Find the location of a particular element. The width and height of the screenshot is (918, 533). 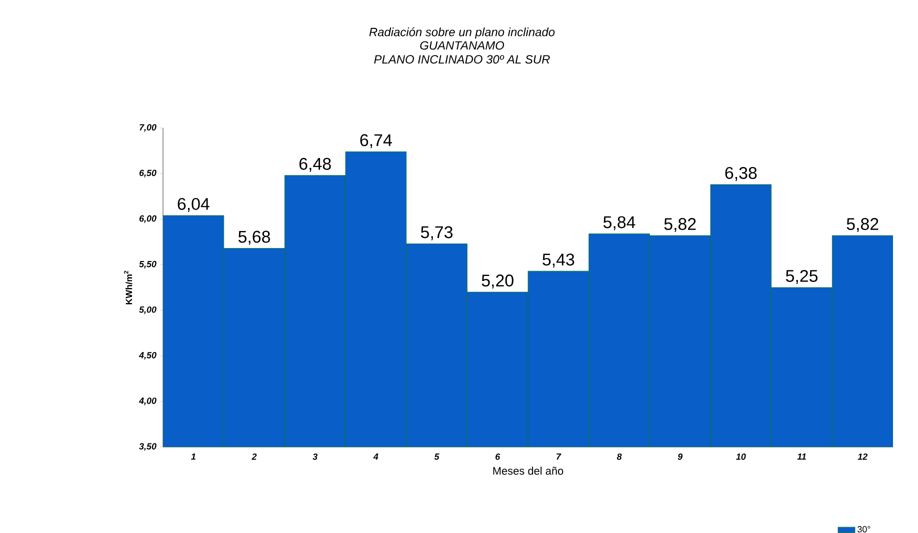

x-tick-label: 2 is located at coordinates (254, 457).